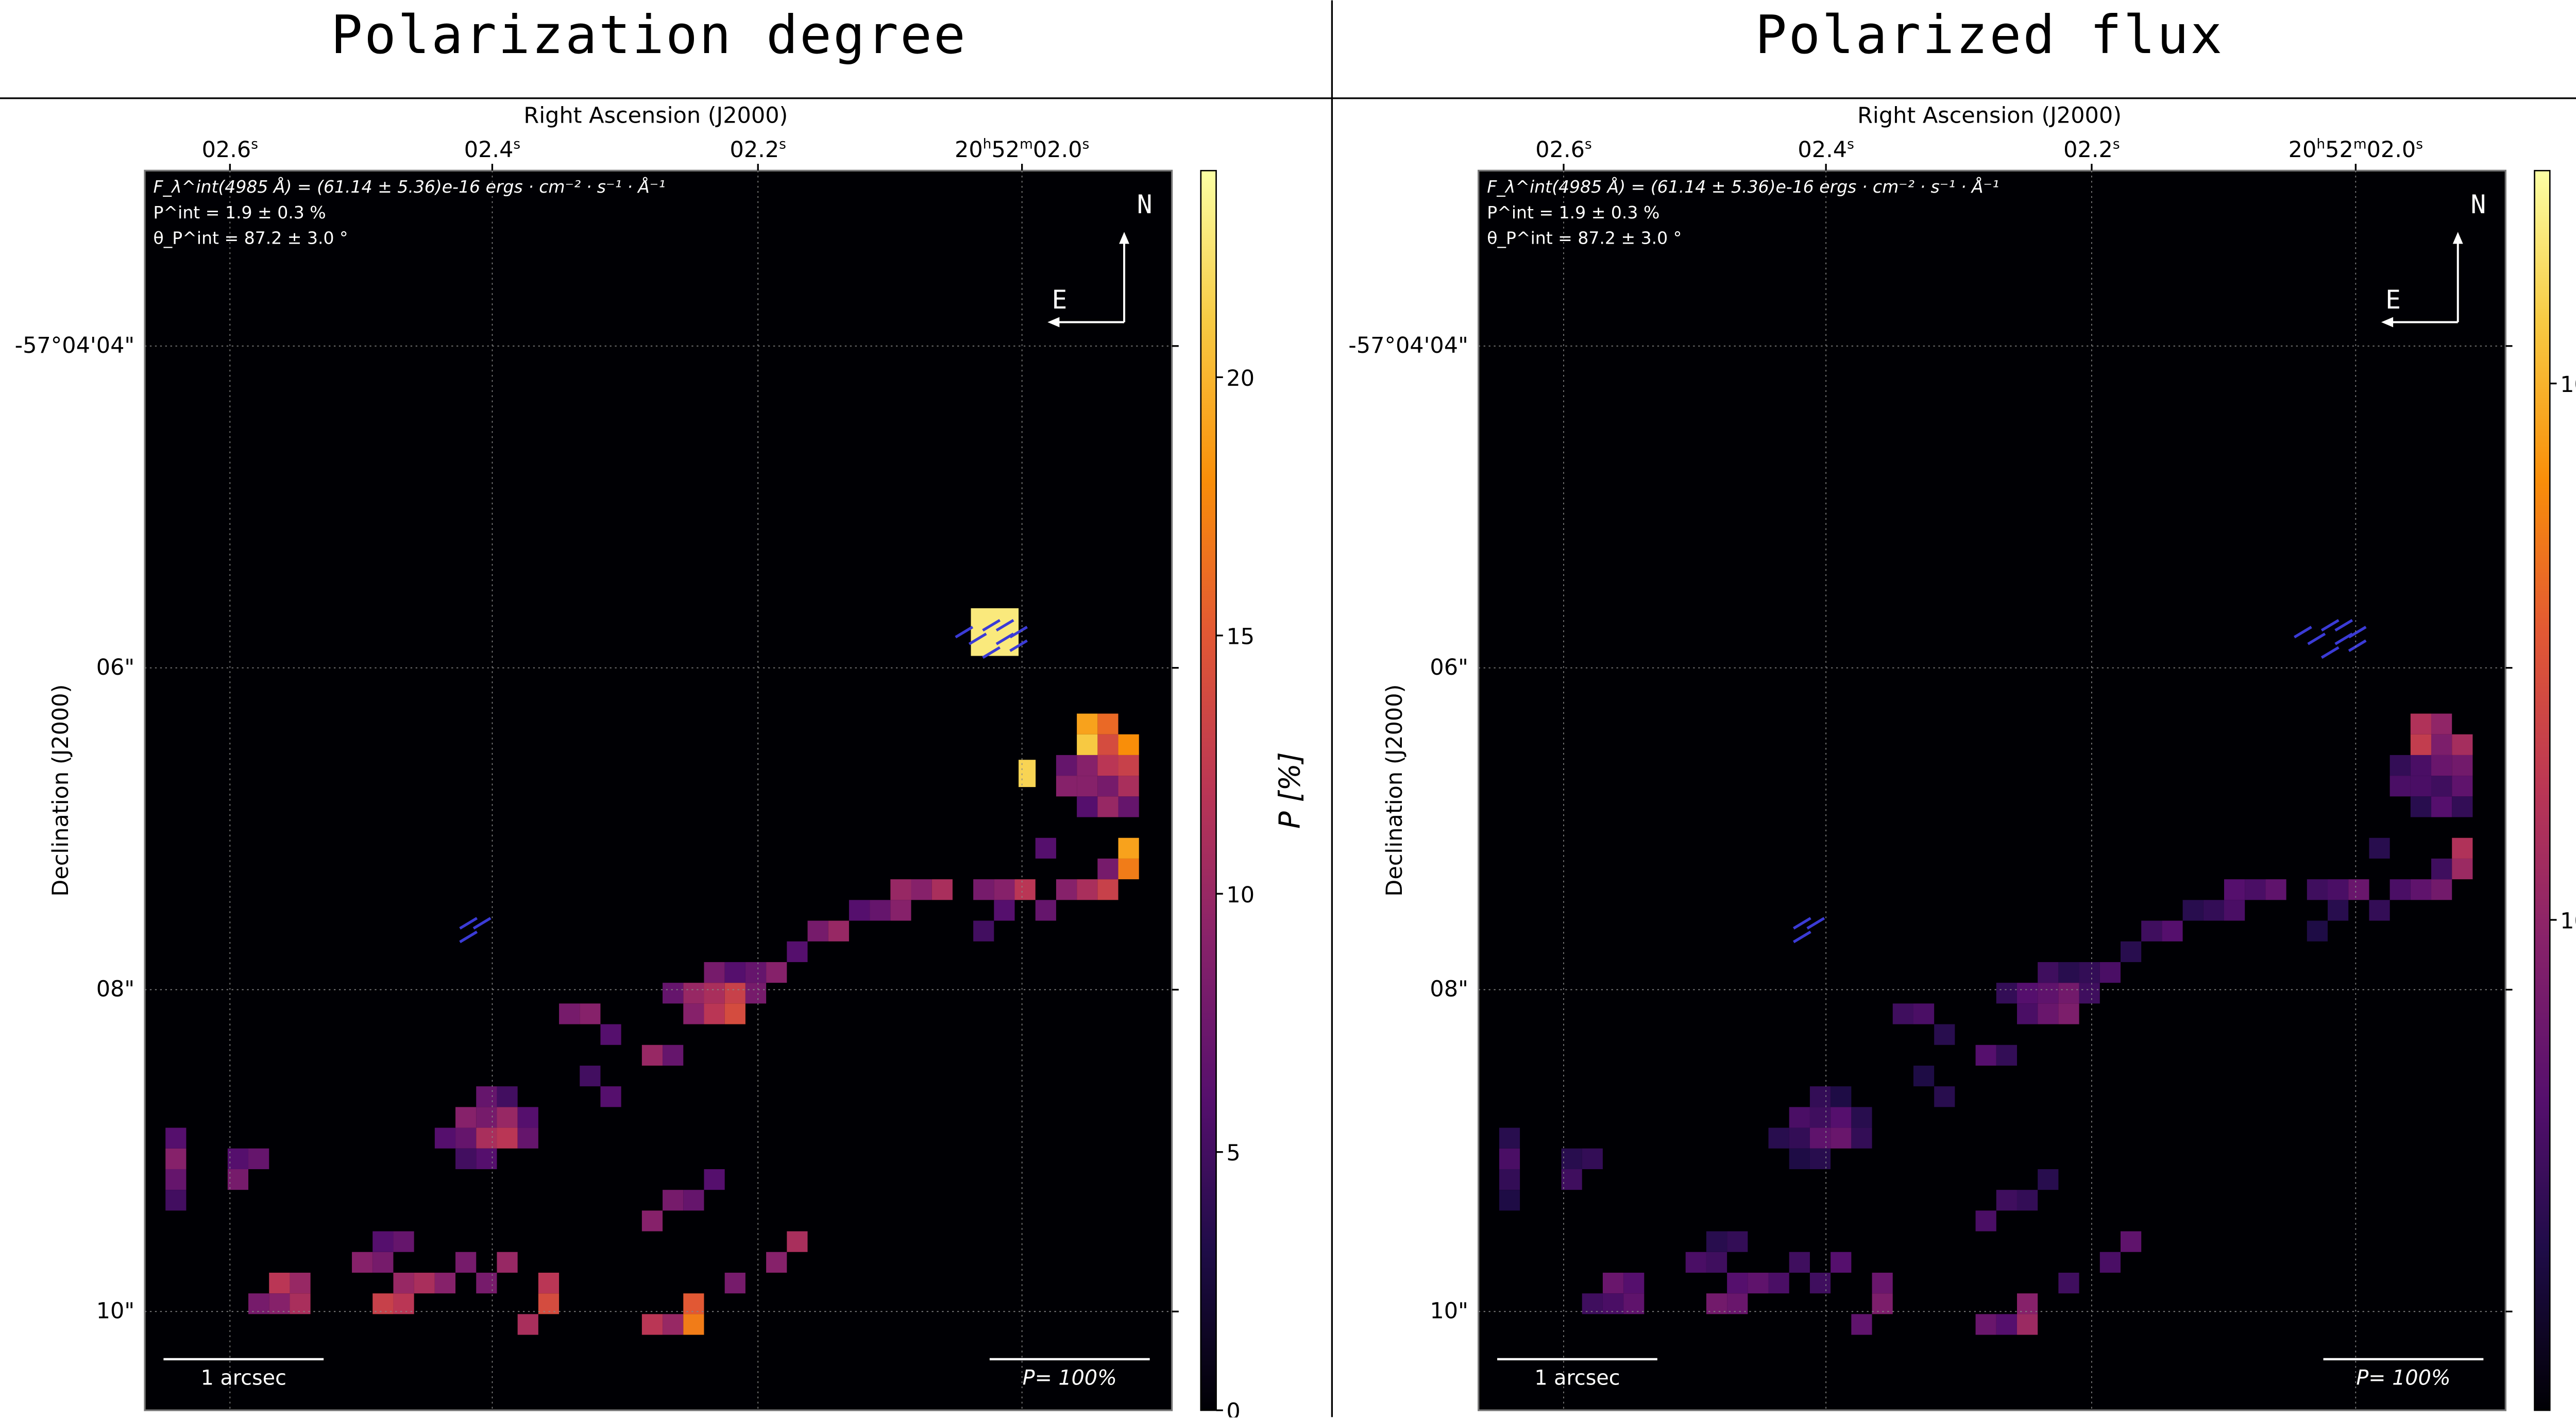  Describe the element at coordinates (230, 149) in the screenshot. I see `x-tick-label: 02.6s` at that location.